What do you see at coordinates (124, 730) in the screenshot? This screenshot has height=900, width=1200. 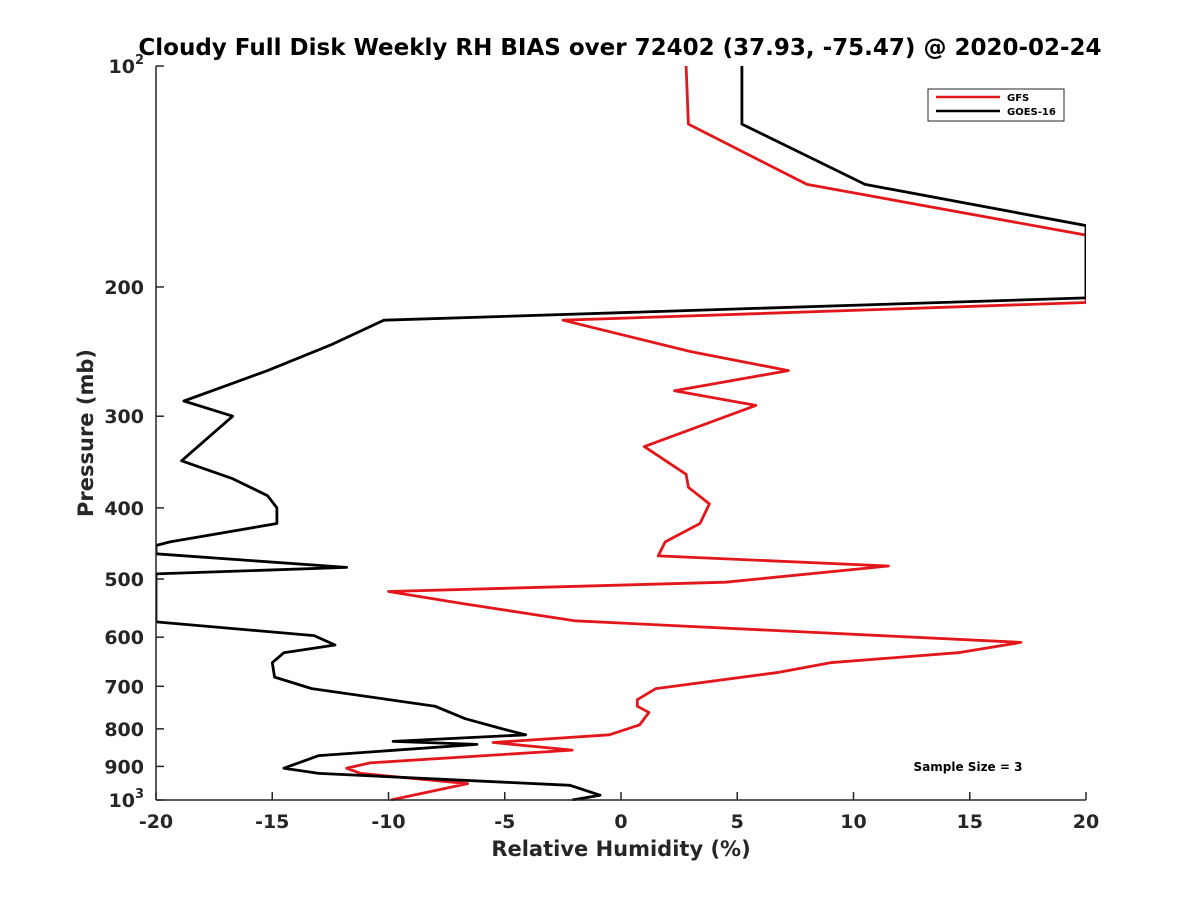 I see `y-tick-label: 800` at bounding box center [124, 730].